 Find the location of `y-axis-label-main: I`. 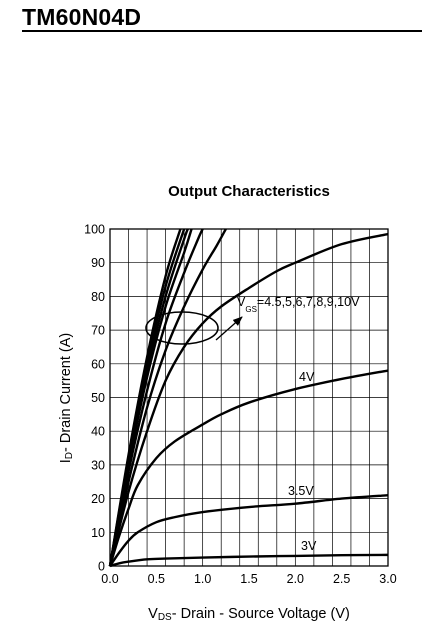

y-axis-label-main: I is located at coordinates (66, 461).